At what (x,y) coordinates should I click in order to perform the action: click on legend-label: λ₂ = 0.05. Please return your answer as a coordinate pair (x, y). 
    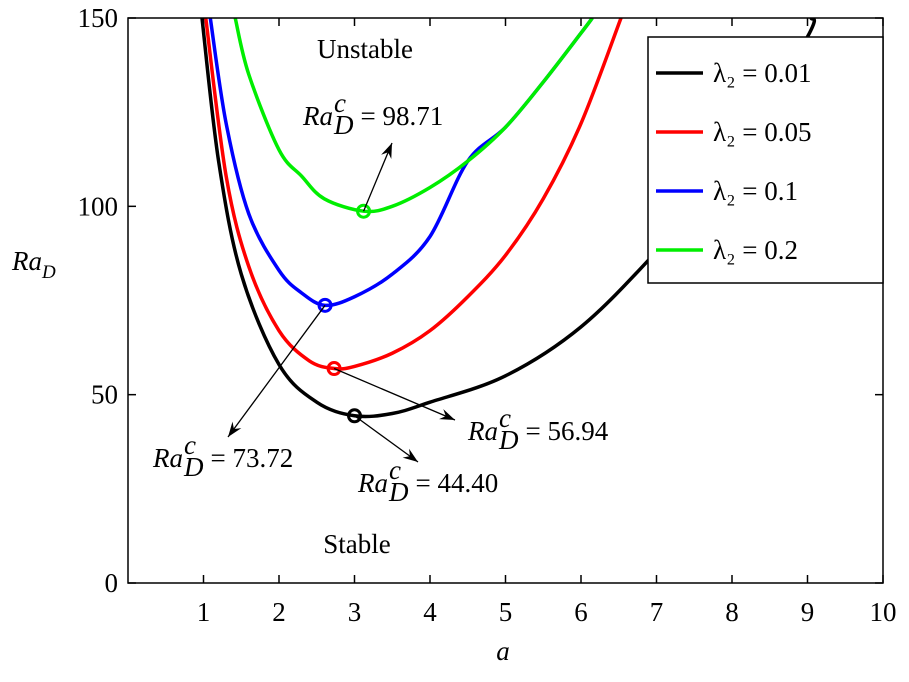
    Looking at the image, I should click on (762, 132).